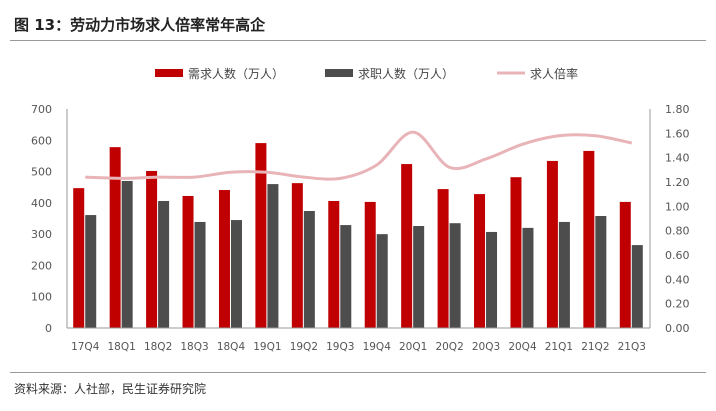  Describe the element at coordinates (554, 73) in the screenshot. I see `legend-label: 求人倍率` at that location.